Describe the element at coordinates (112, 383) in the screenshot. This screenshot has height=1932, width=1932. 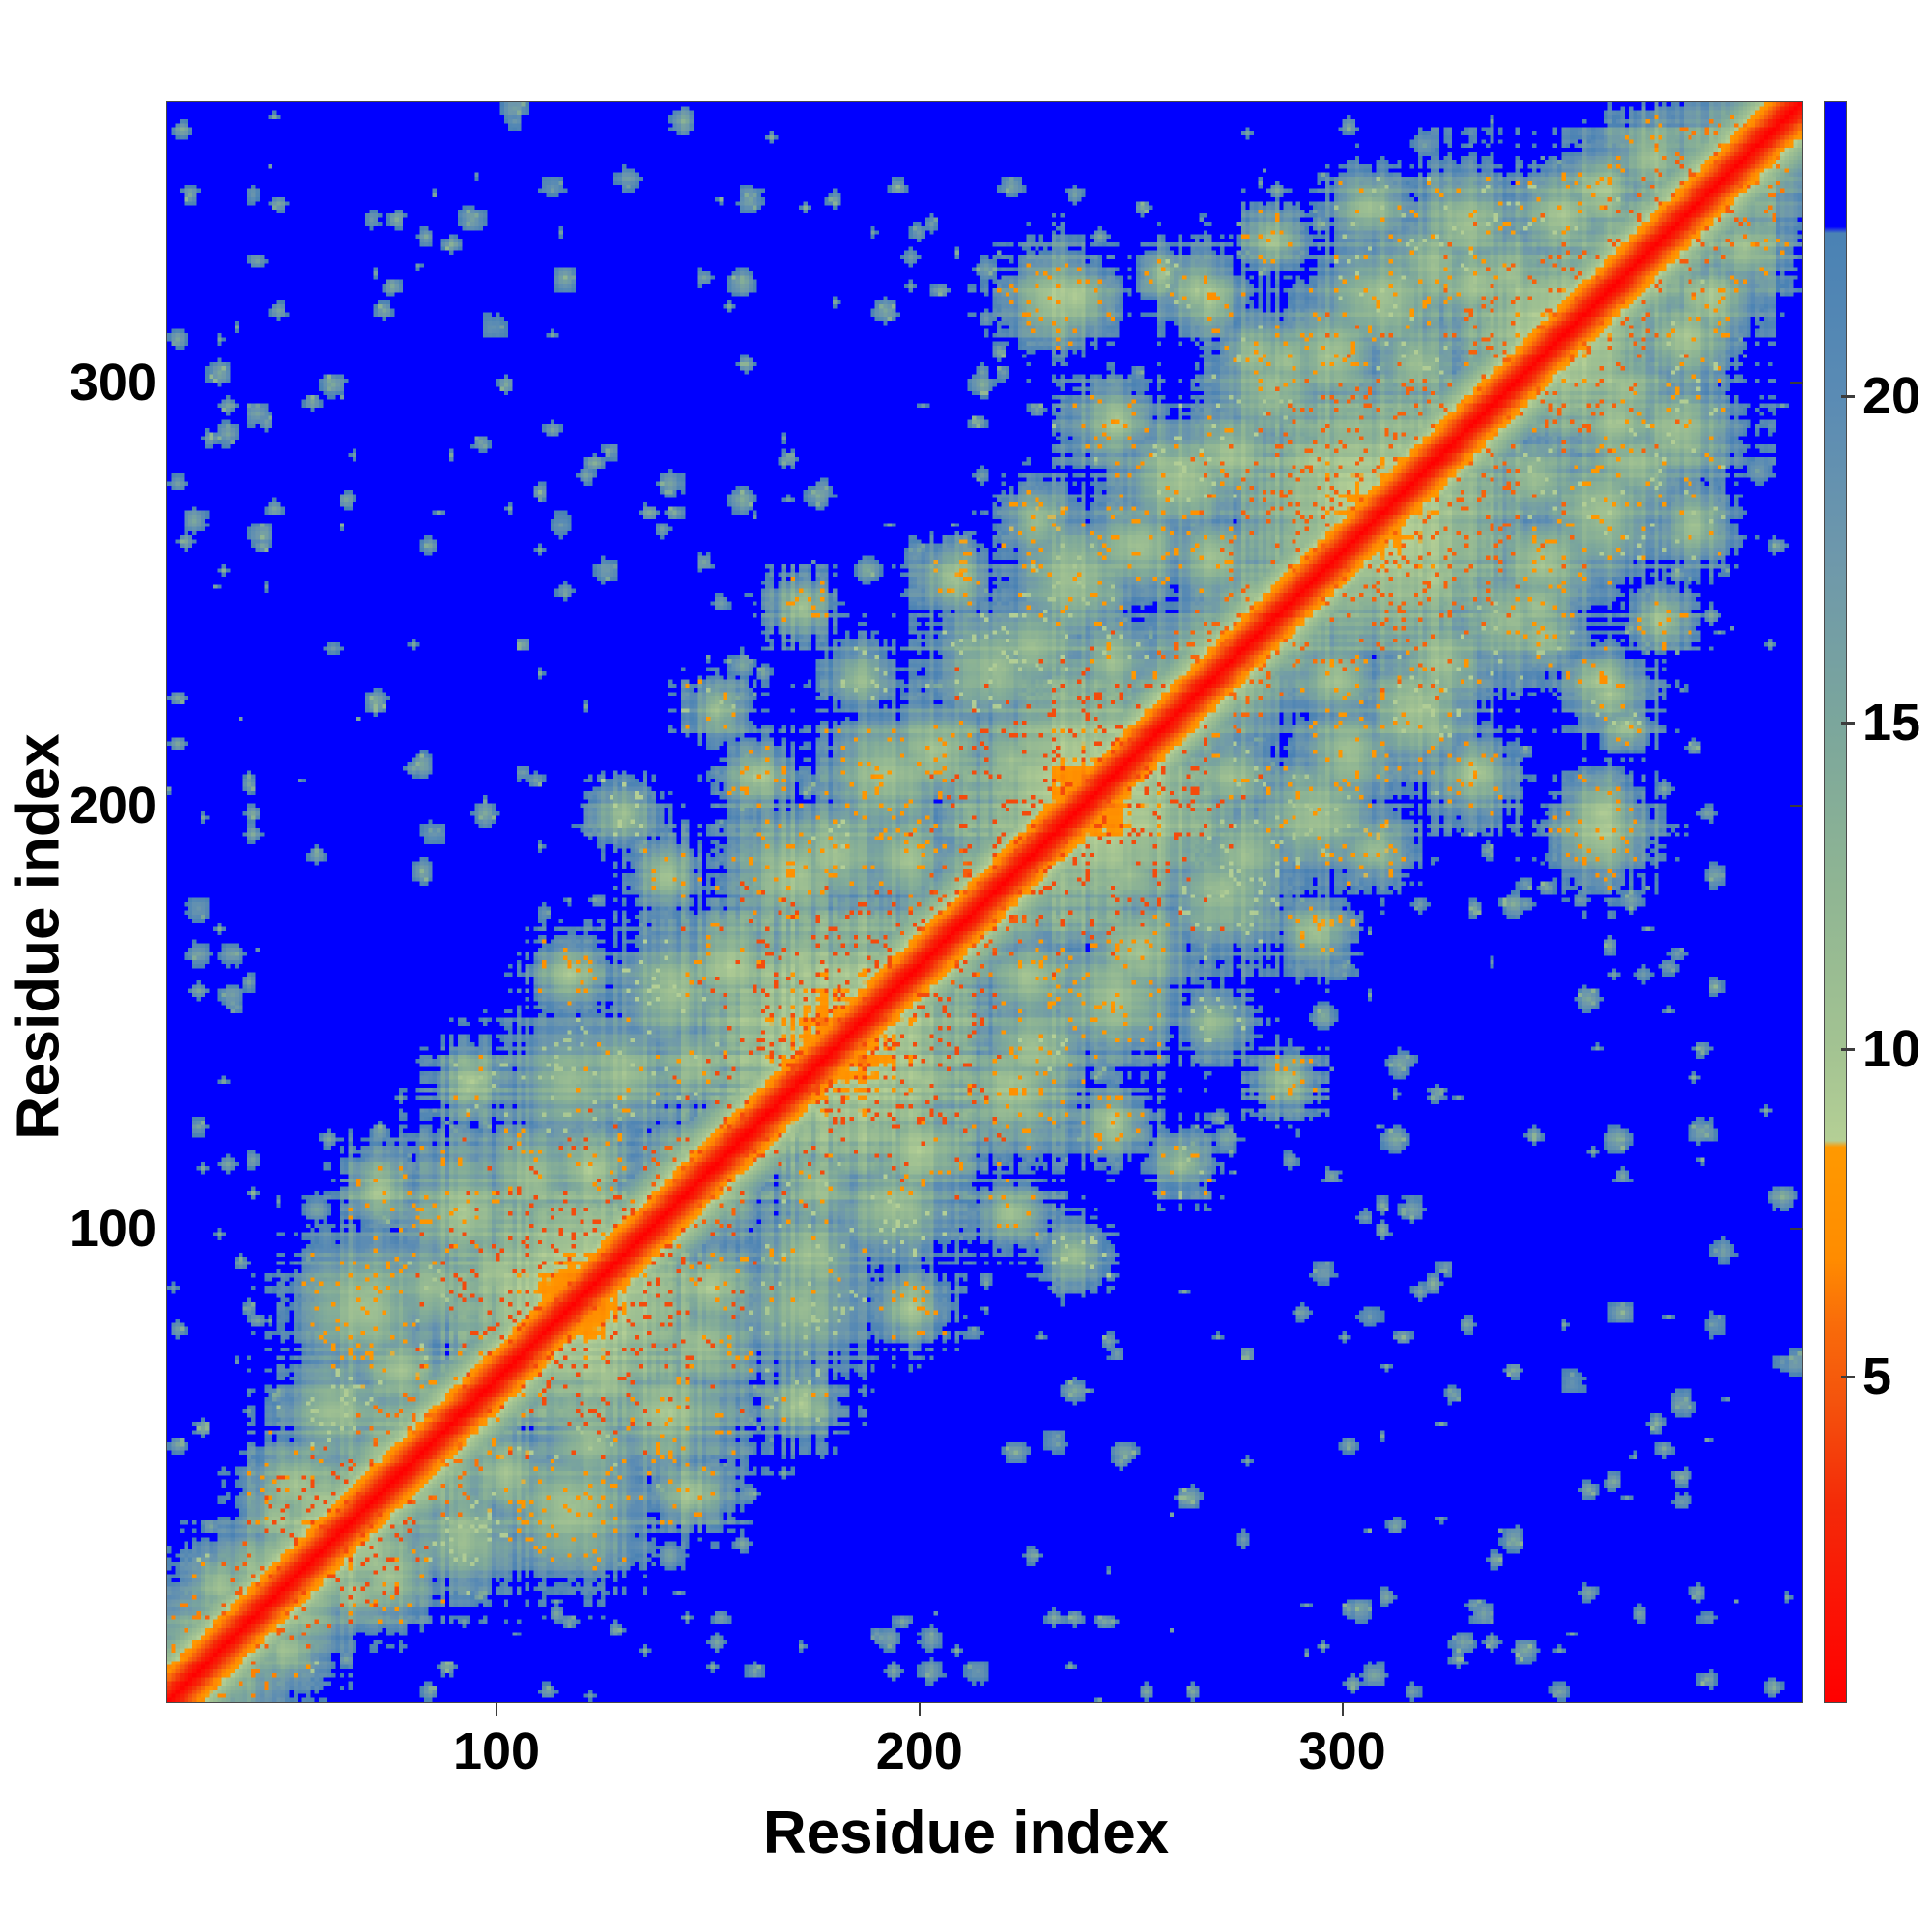
I see `y-axis-tick-label: 300` at that location.